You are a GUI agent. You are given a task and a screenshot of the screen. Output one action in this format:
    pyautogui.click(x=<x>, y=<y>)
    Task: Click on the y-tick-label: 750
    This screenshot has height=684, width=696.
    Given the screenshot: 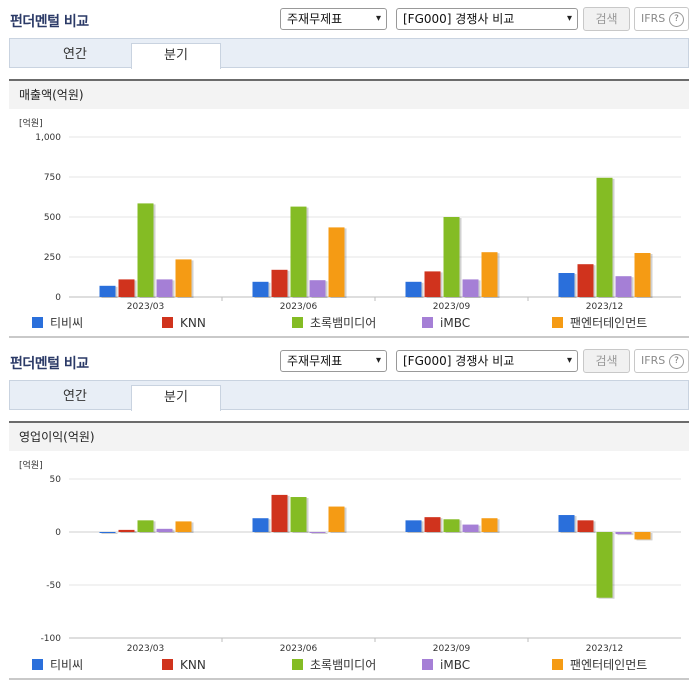 What is the action you would take?
    pyautogui.click(x=52, y=178)
    